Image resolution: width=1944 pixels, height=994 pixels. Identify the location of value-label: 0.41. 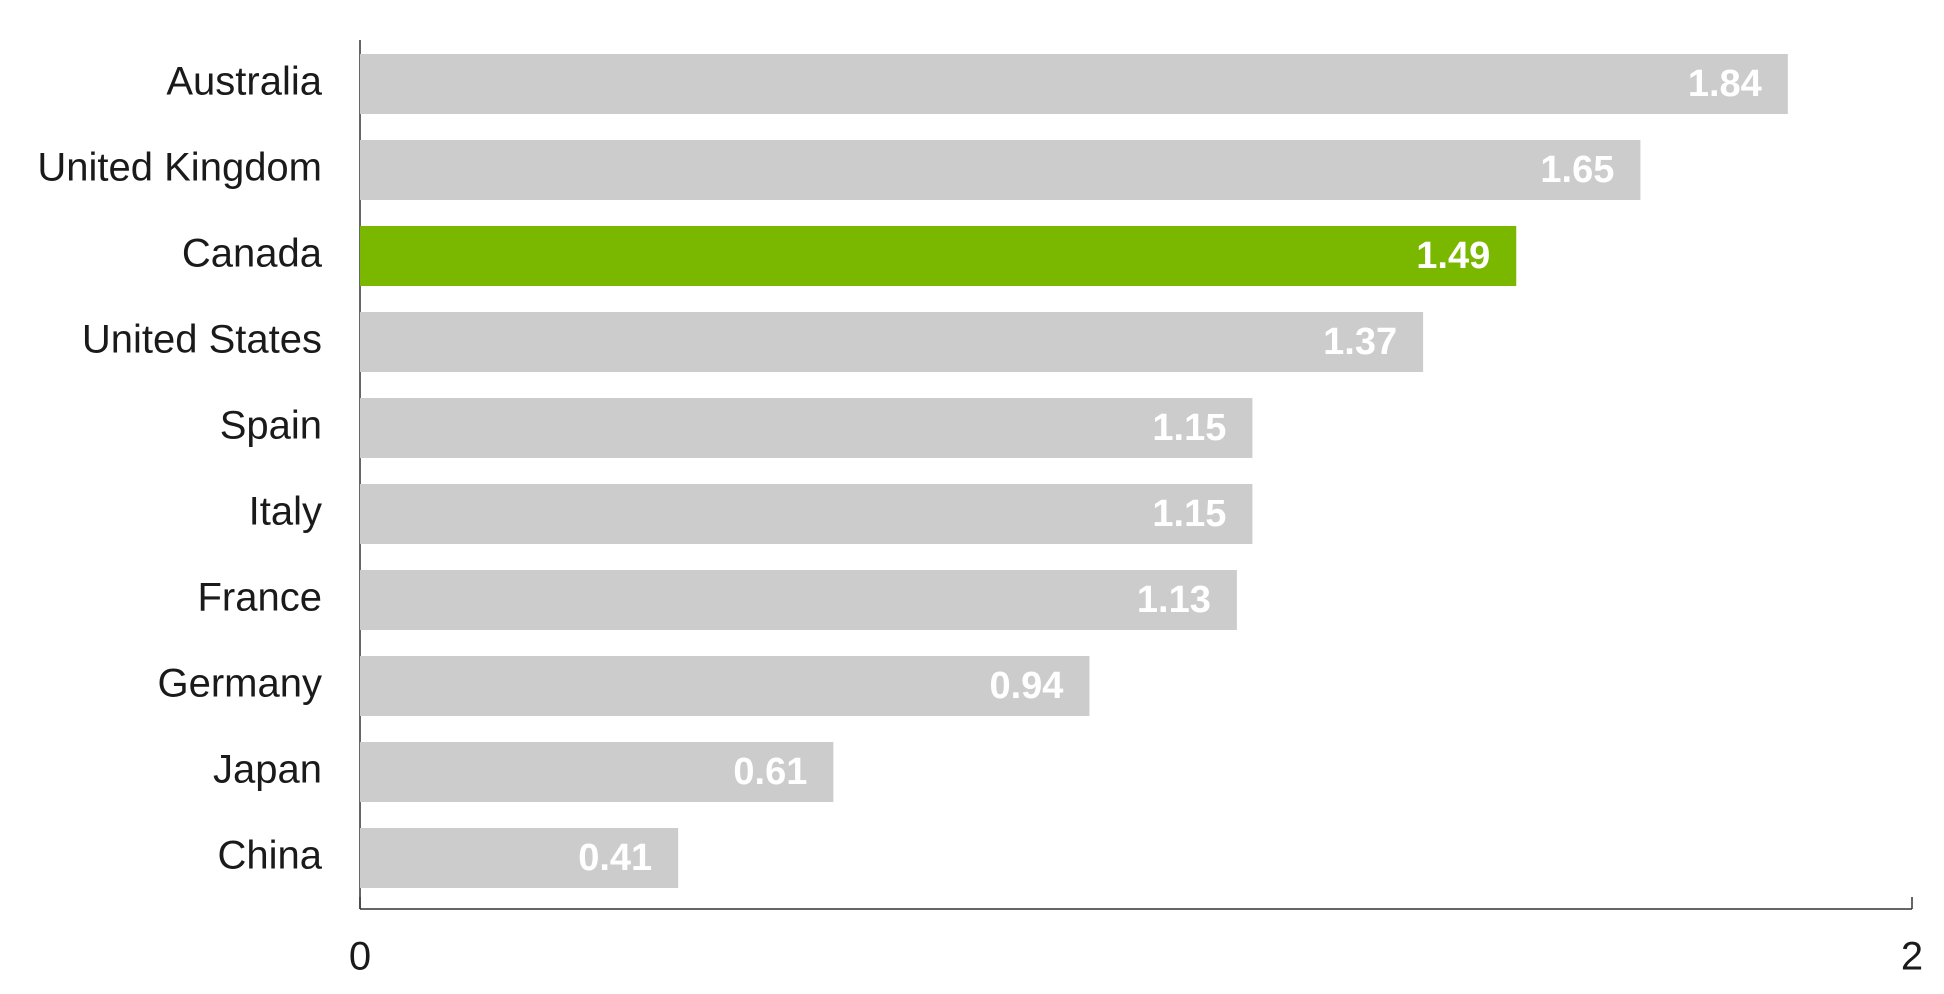
(615, 858).